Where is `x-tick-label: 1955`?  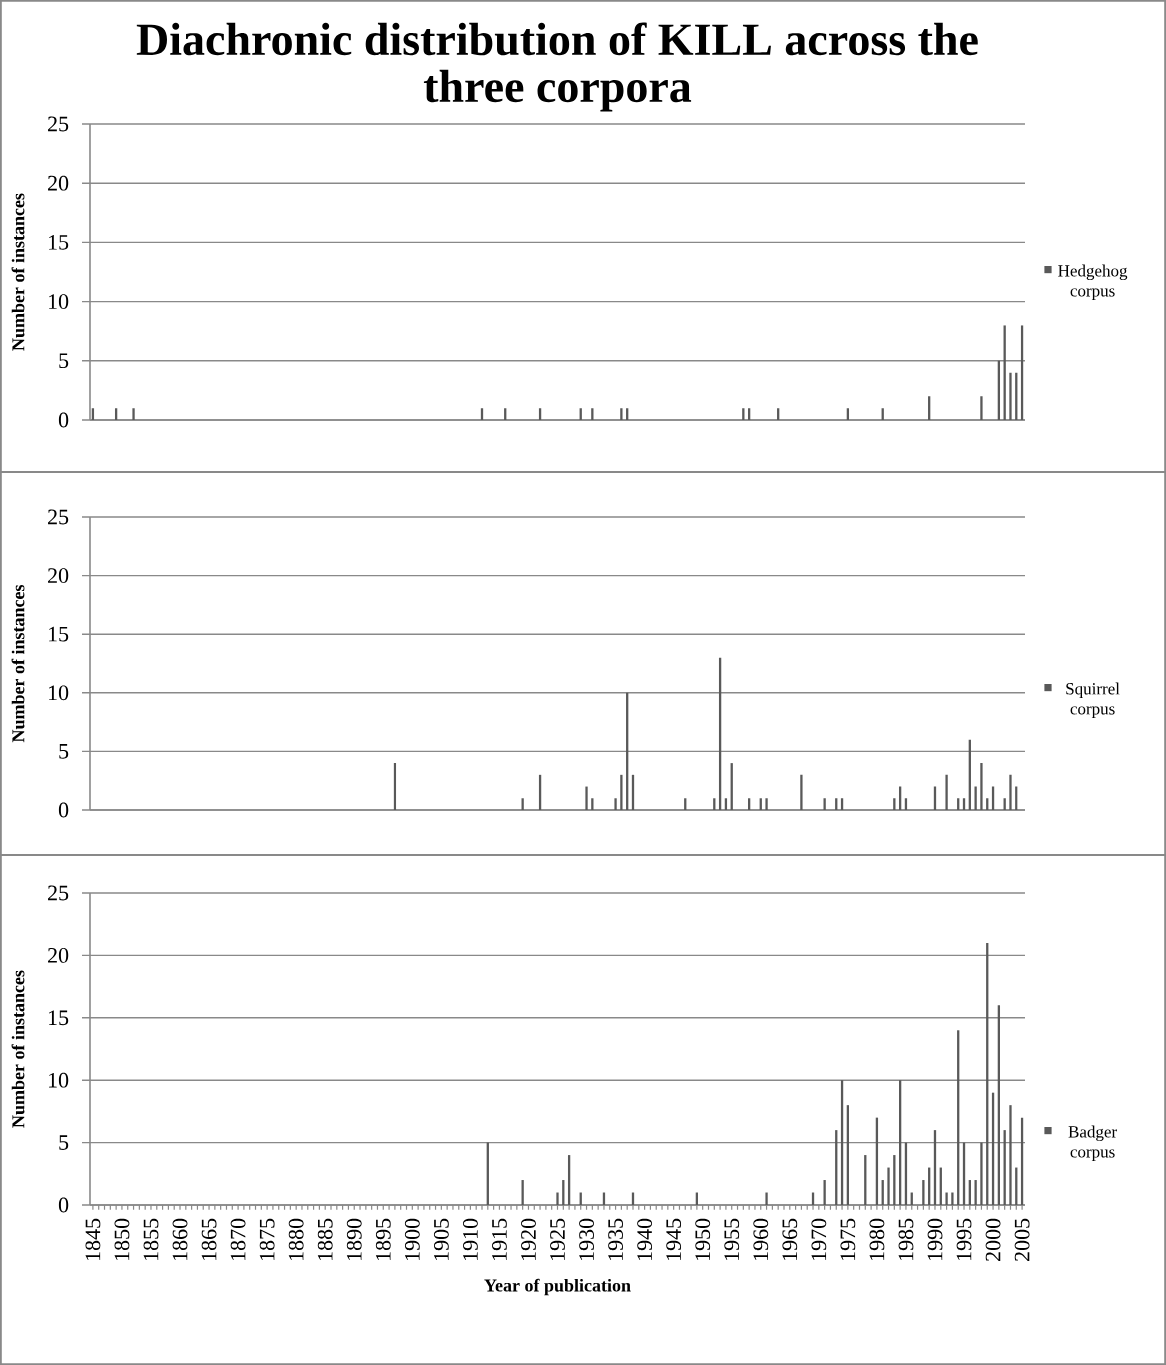
x-tick-label: 1955 is located at coordinates (732, 1239).